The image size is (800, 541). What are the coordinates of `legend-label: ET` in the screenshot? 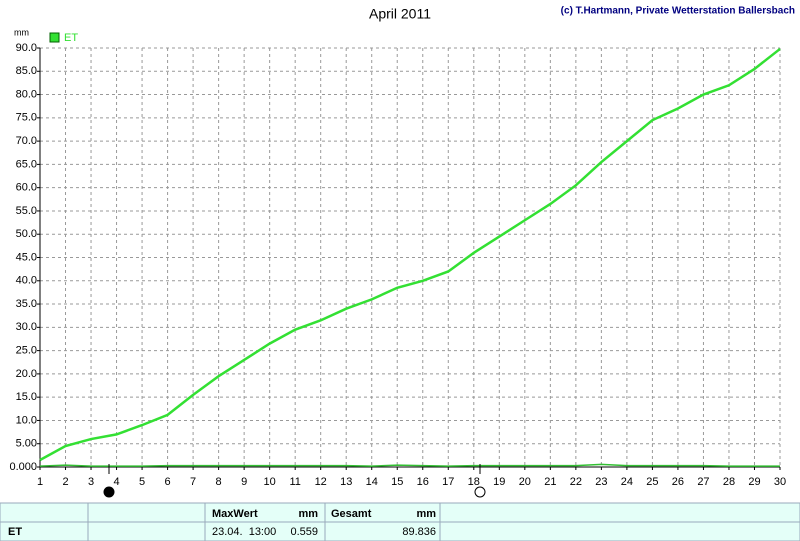 It's located at (71, 38).